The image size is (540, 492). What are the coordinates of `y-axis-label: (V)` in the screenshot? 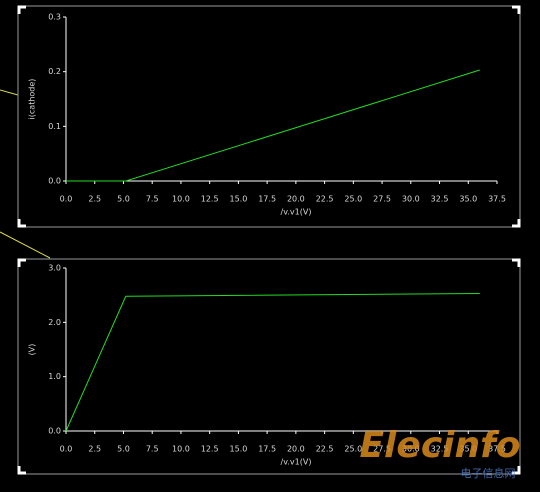 It's located at (32, 350).